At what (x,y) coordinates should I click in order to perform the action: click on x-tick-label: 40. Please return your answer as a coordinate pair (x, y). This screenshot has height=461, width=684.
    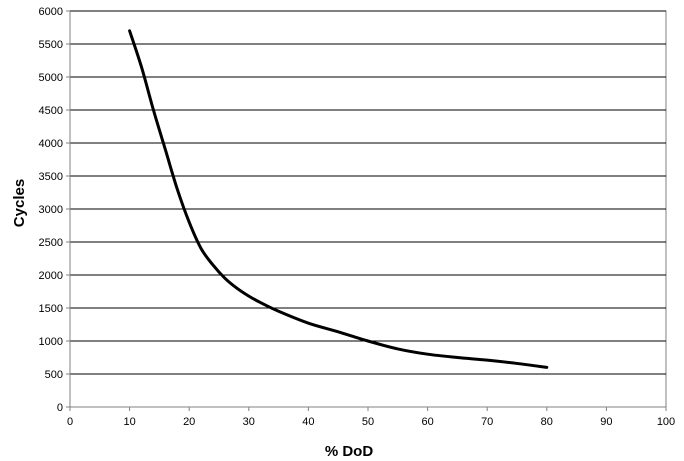
    Looking at the image, I should click on (308, 422).